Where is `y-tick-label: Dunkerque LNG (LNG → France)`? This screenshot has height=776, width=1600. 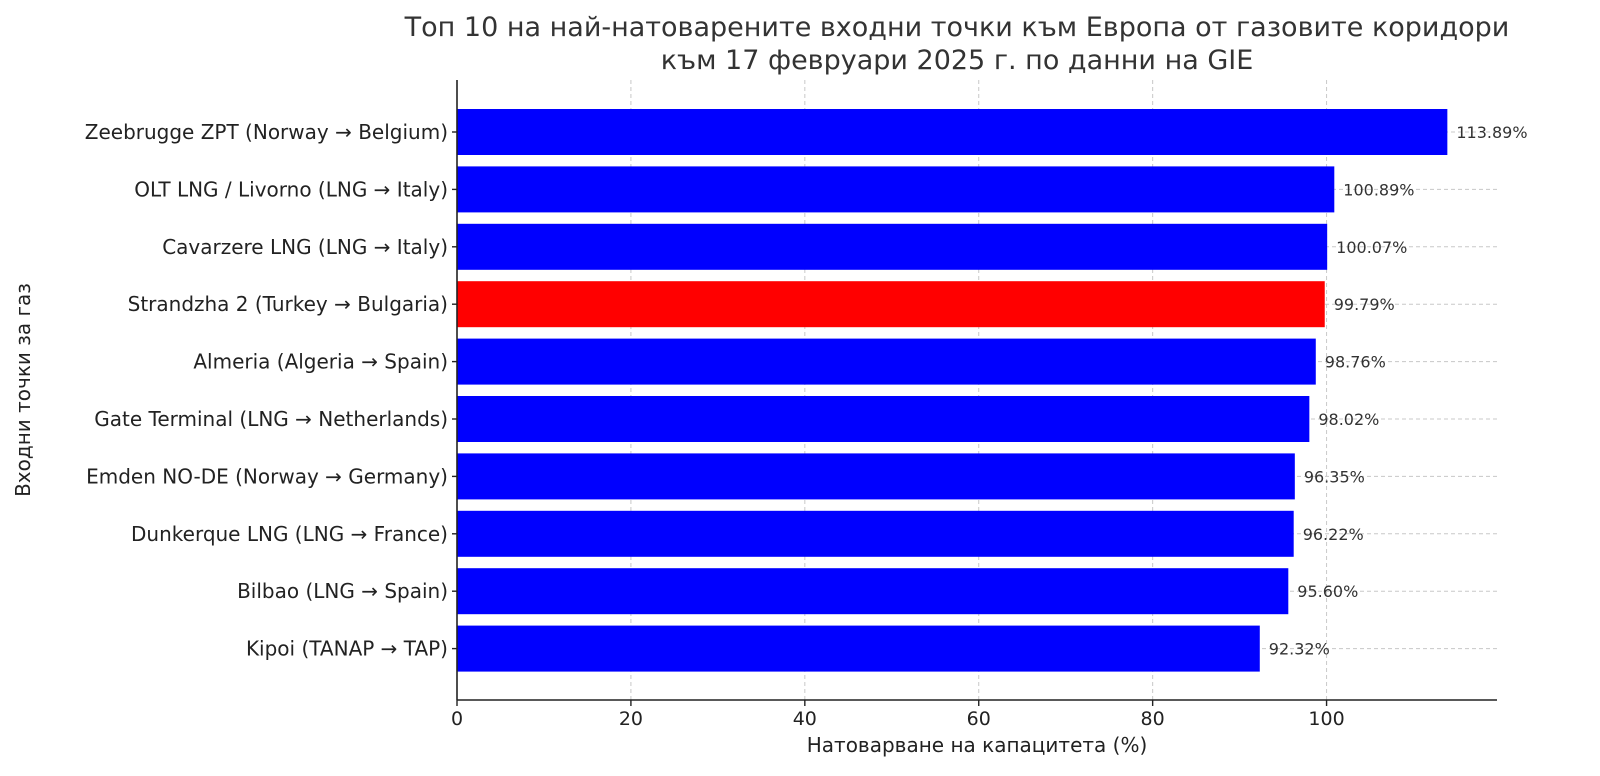
y-tick-label: Dunkerque LNG (LNG → France) is located at coordinates (289, 534).